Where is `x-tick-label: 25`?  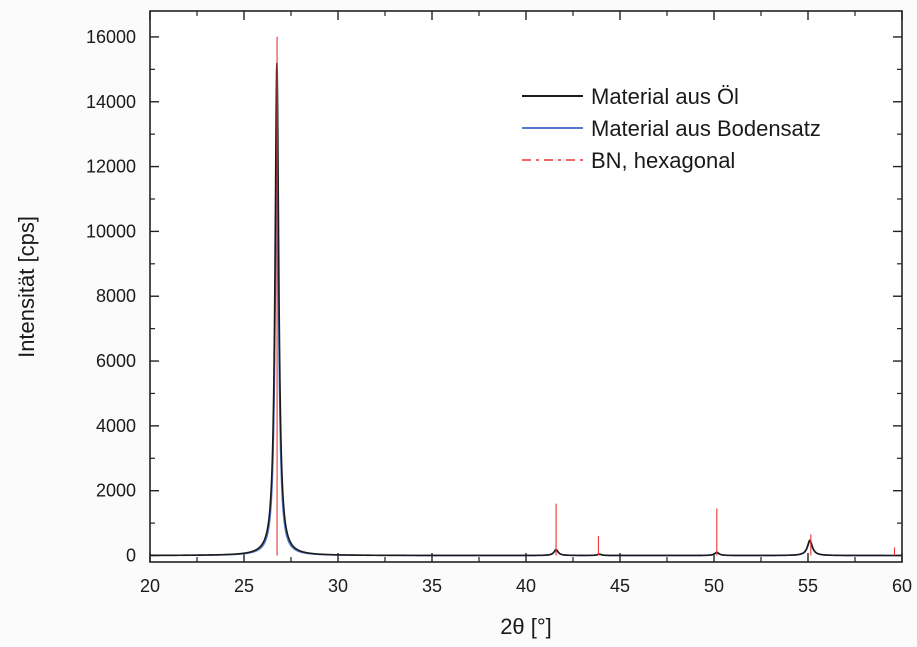
x-tick-label: 25 is located at coordinates (244, 586).